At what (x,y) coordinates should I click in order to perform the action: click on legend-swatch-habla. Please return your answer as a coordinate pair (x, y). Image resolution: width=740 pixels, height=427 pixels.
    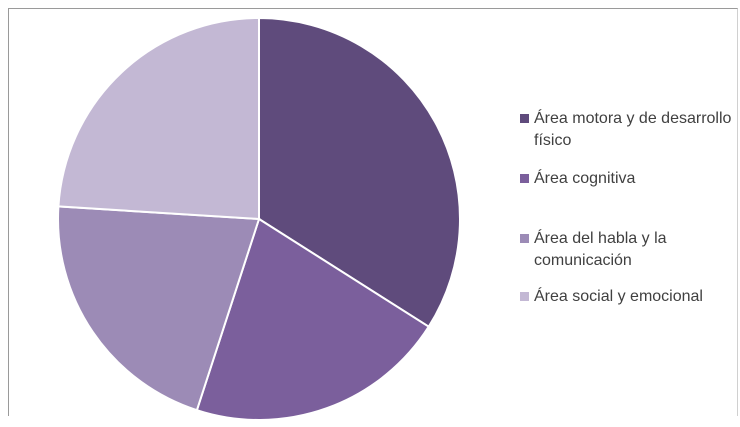
    Looking at the image, I should click on (524, 238).